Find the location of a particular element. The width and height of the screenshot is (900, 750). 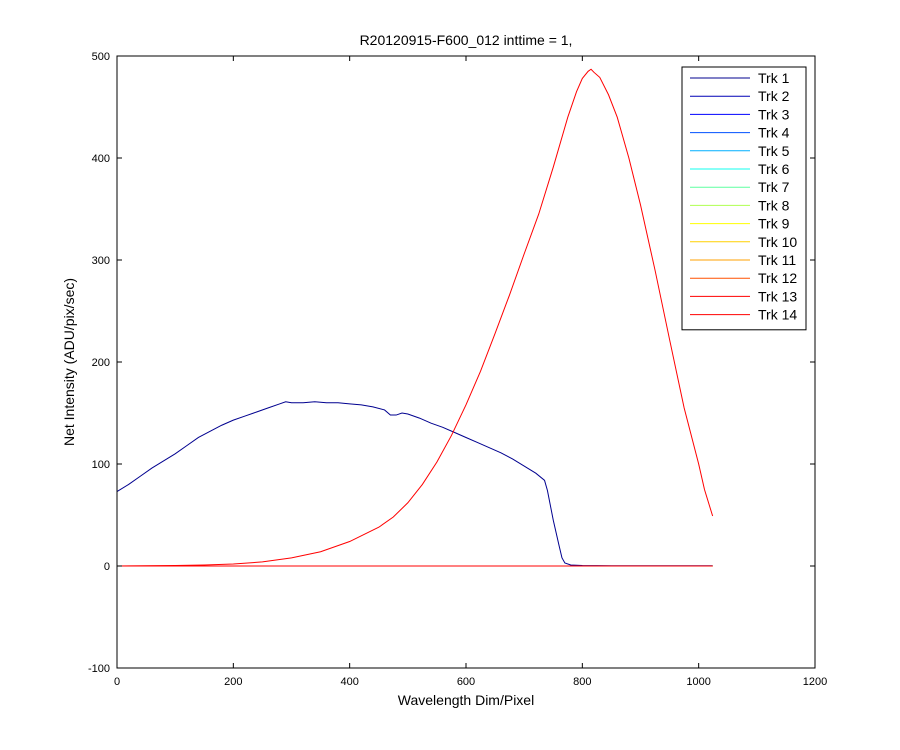

y-tick-label: 300 is located at coordinates (101, 261).